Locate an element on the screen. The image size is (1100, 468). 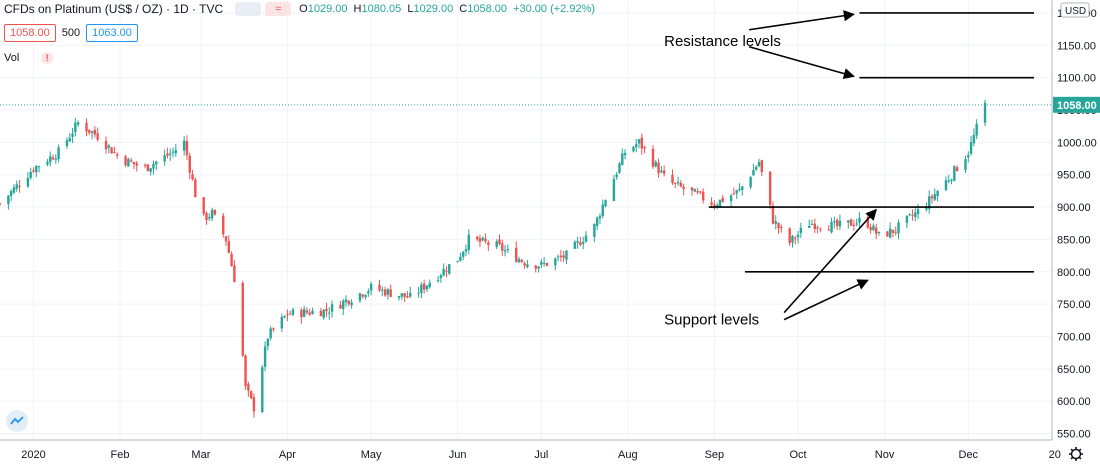
y-tick-label: 1150.00 is located at coordinates (1076, 46).